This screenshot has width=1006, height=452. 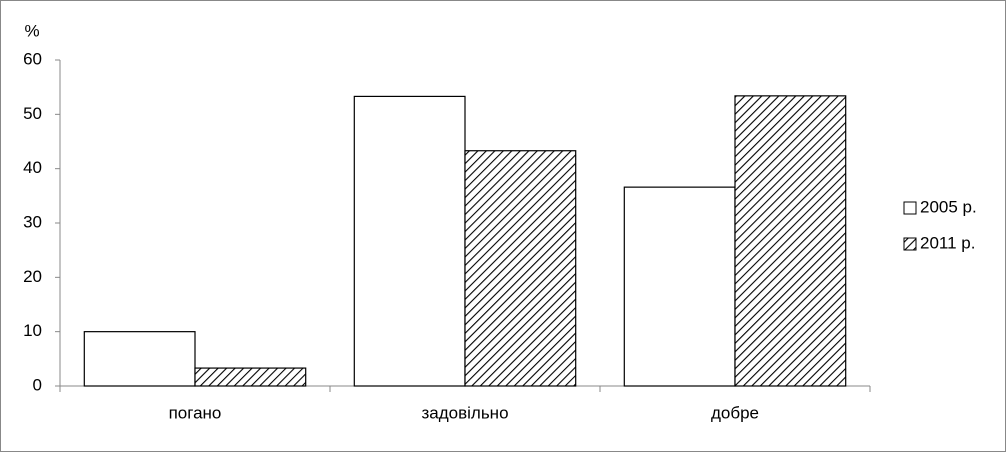 I want to click on y-tick-label: 30, so click(x=32, y=221).